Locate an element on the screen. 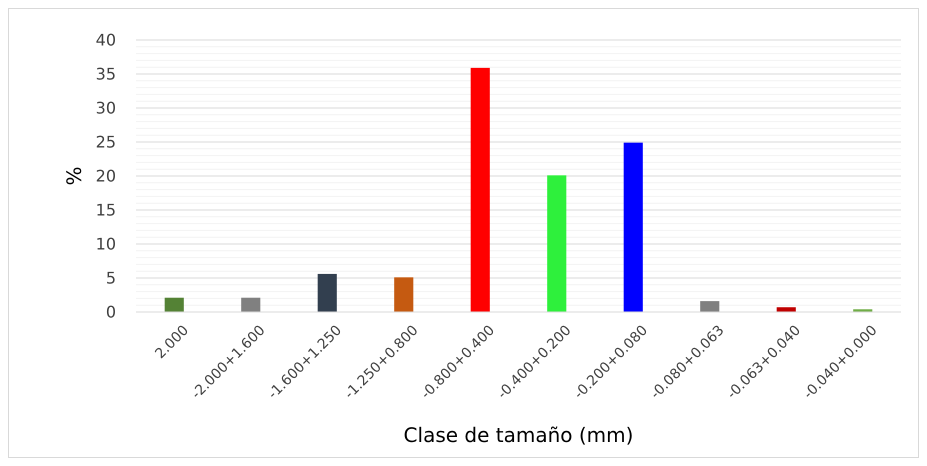 This screenshot has height=466, width=927. y-tick-label: 15 is located at coordinates (106, 210).